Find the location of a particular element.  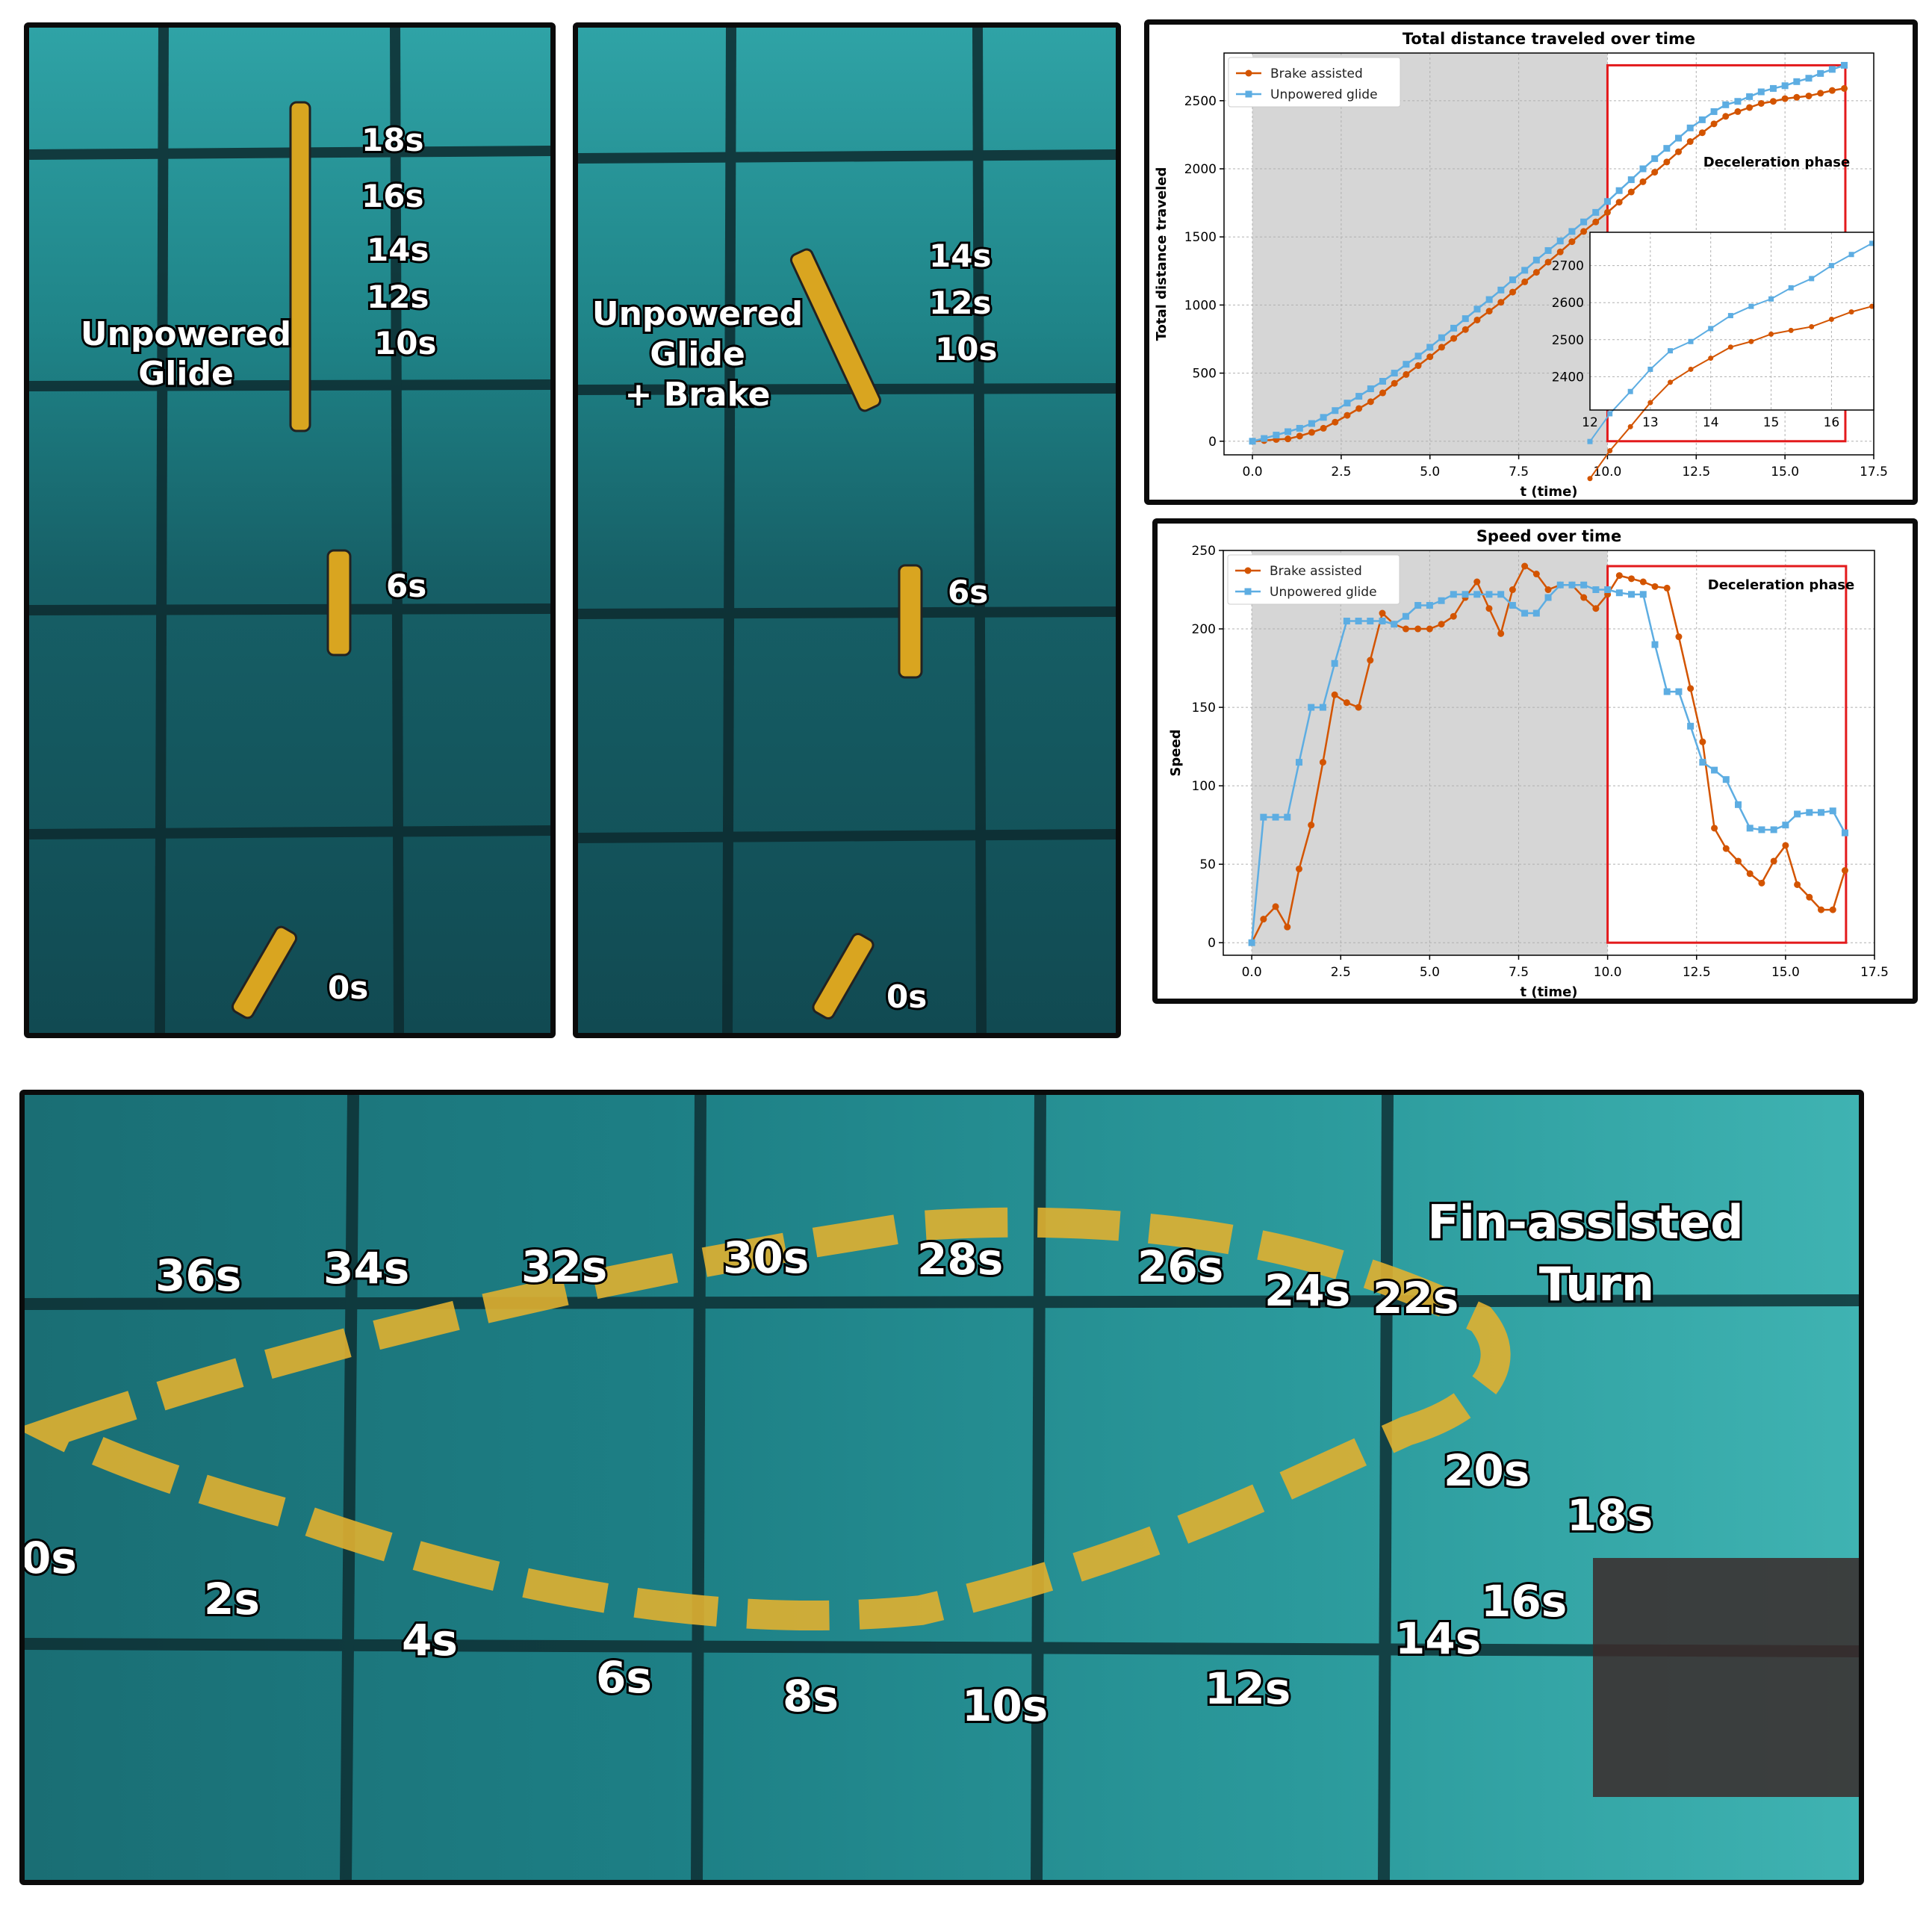

x-tick-label: 10.0 is located at coordinates (1608, 972).